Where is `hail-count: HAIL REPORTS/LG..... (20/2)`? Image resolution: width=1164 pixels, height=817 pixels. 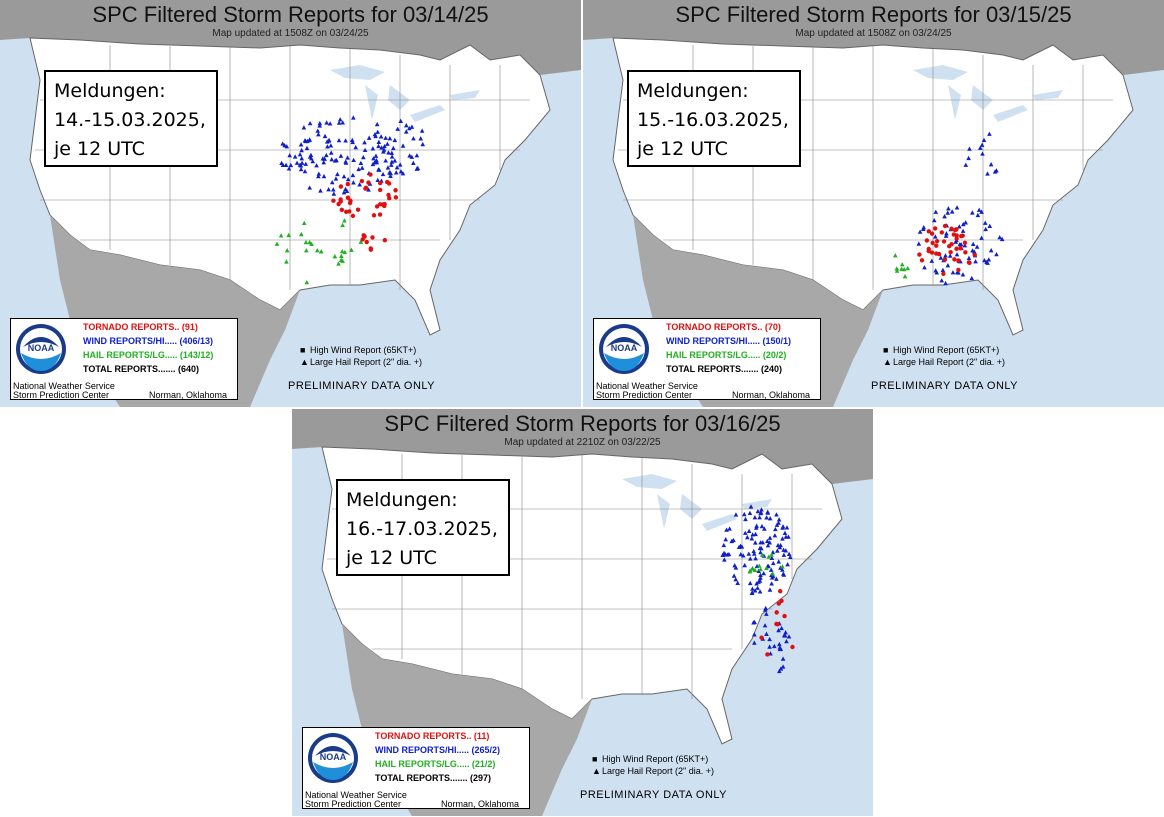 hail-count: HAIL REPORTS/LG..... (20/2) is located at coordinates (726, 355).